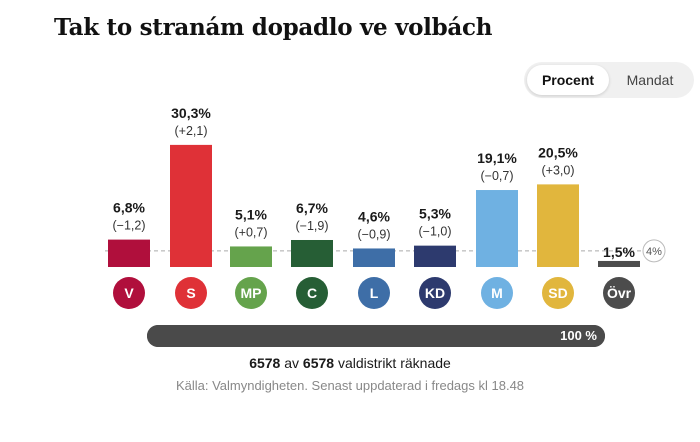 The width and height of the screenshot is (700, 442). What do you see at coordinates (619, 263) in the screenshot?
I see `bar-övr` at bounding box center [619, 263].